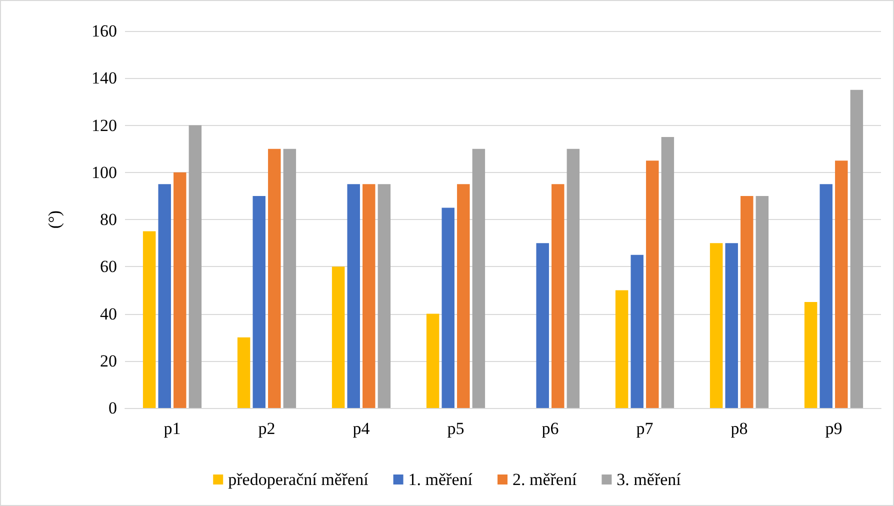  I want to click on y-tick-label: 60, so click(108, 266).